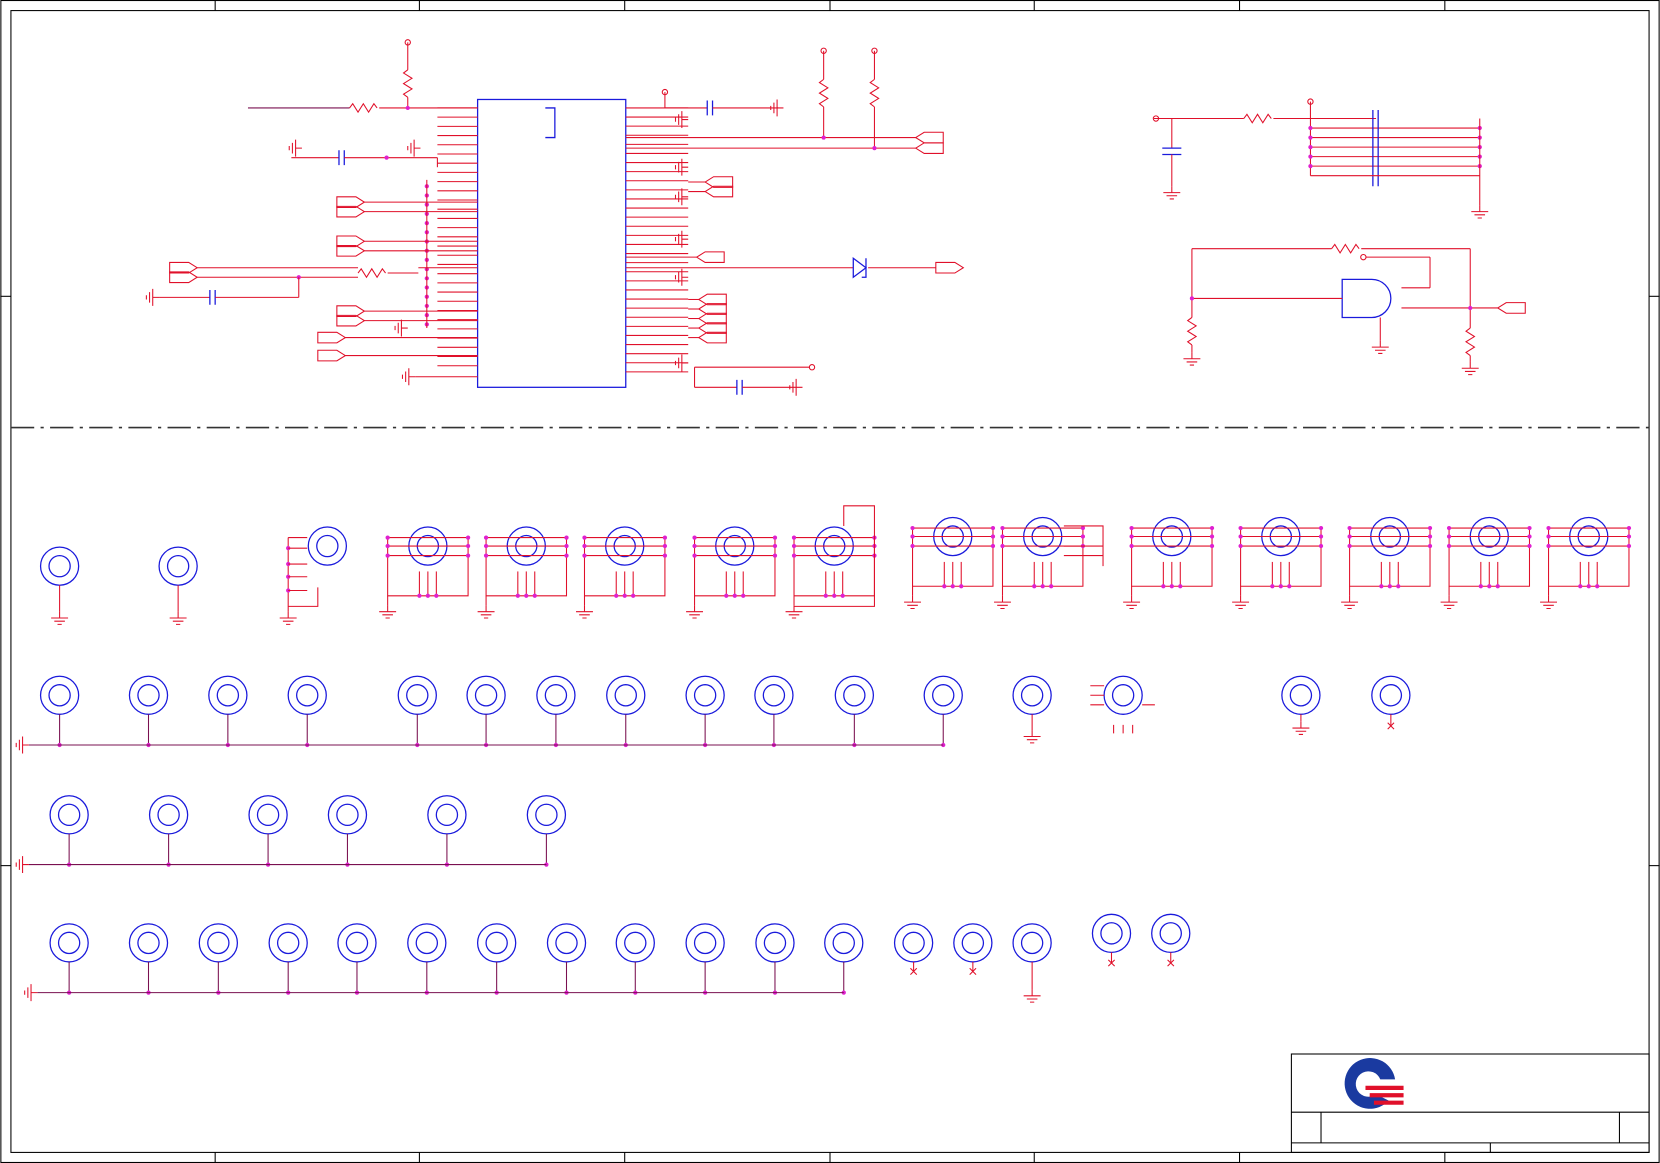 The height and width of the screenshot is (1163, 1660). What do you see at coordinates (739, 387) in the screenshot?
I see `capacitor` at bounding box center [739, 387].